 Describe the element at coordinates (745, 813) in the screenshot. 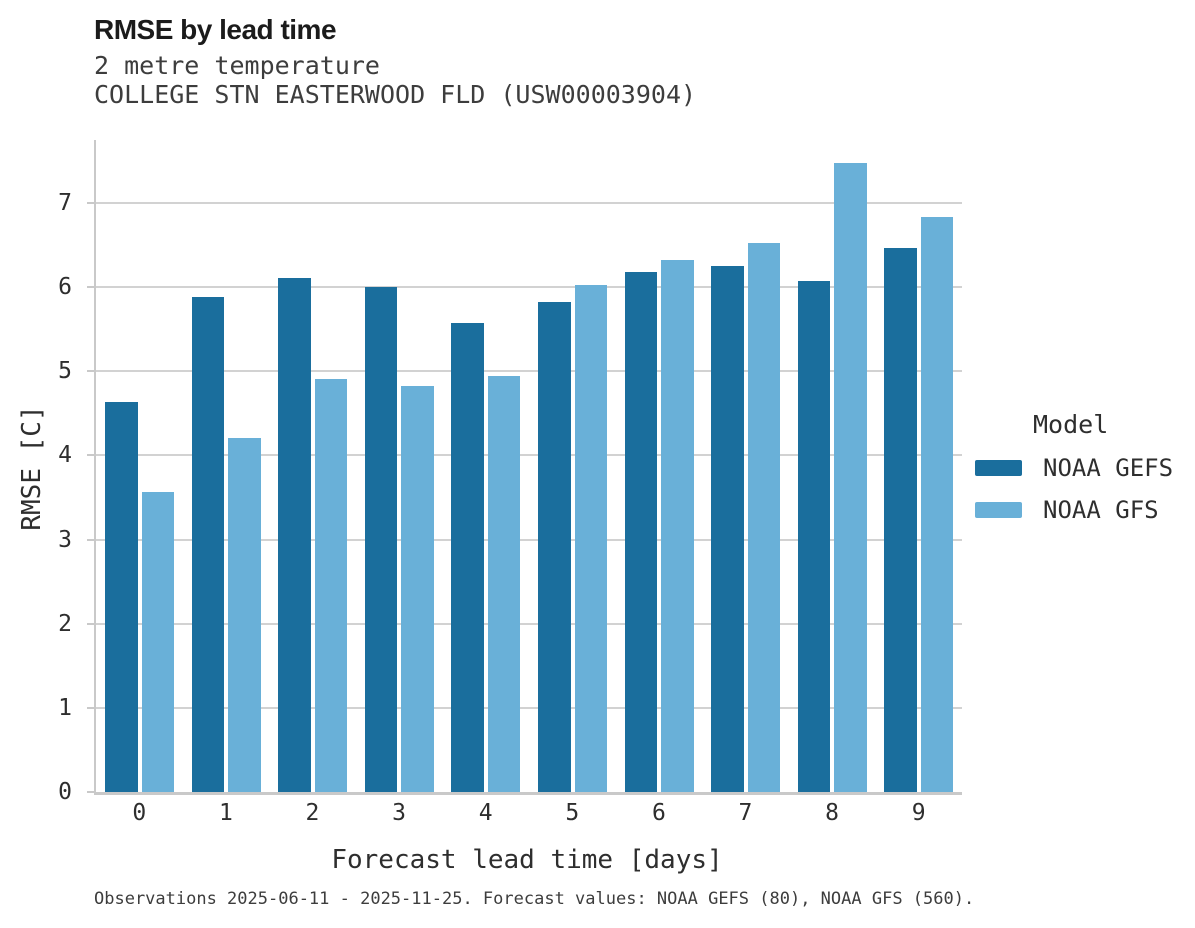

I see `x-tick-label-7: 7` at that location.